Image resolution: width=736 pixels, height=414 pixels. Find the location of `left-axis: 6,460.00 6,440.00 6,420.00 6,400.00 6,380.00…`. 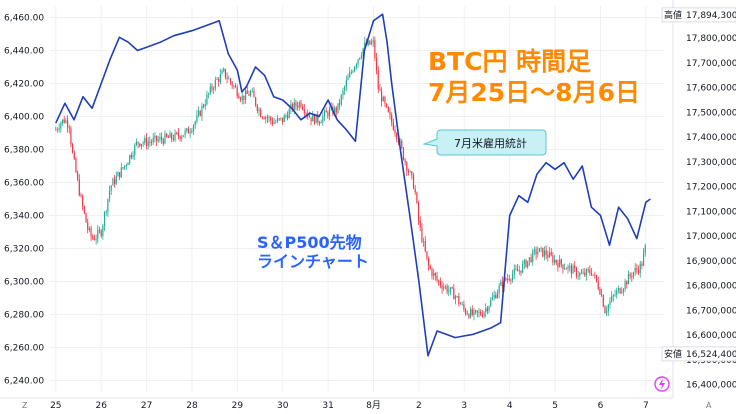

left-axis: 6,460.00 6,440.00 6,420.00 6,400.00 6,380.00… is located at coordinates (24, 200).